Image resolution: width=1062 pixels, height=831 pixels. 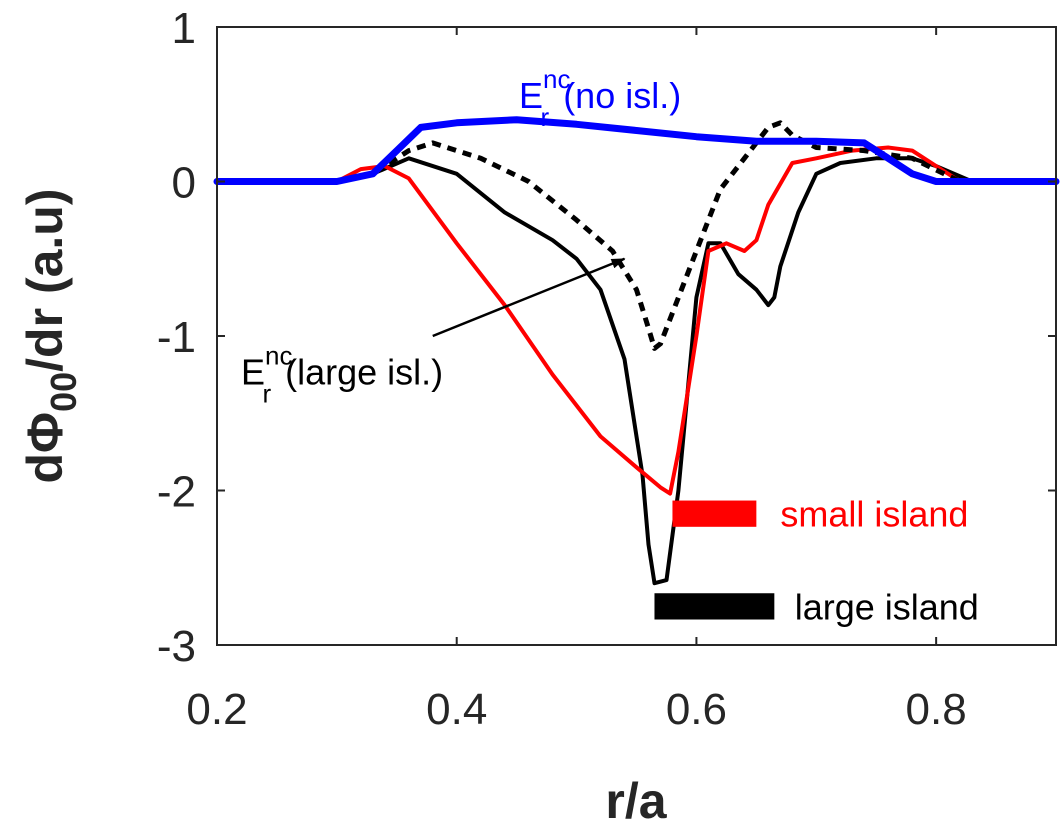 I want to click on small-island-bar, so click(x=714, y=513).